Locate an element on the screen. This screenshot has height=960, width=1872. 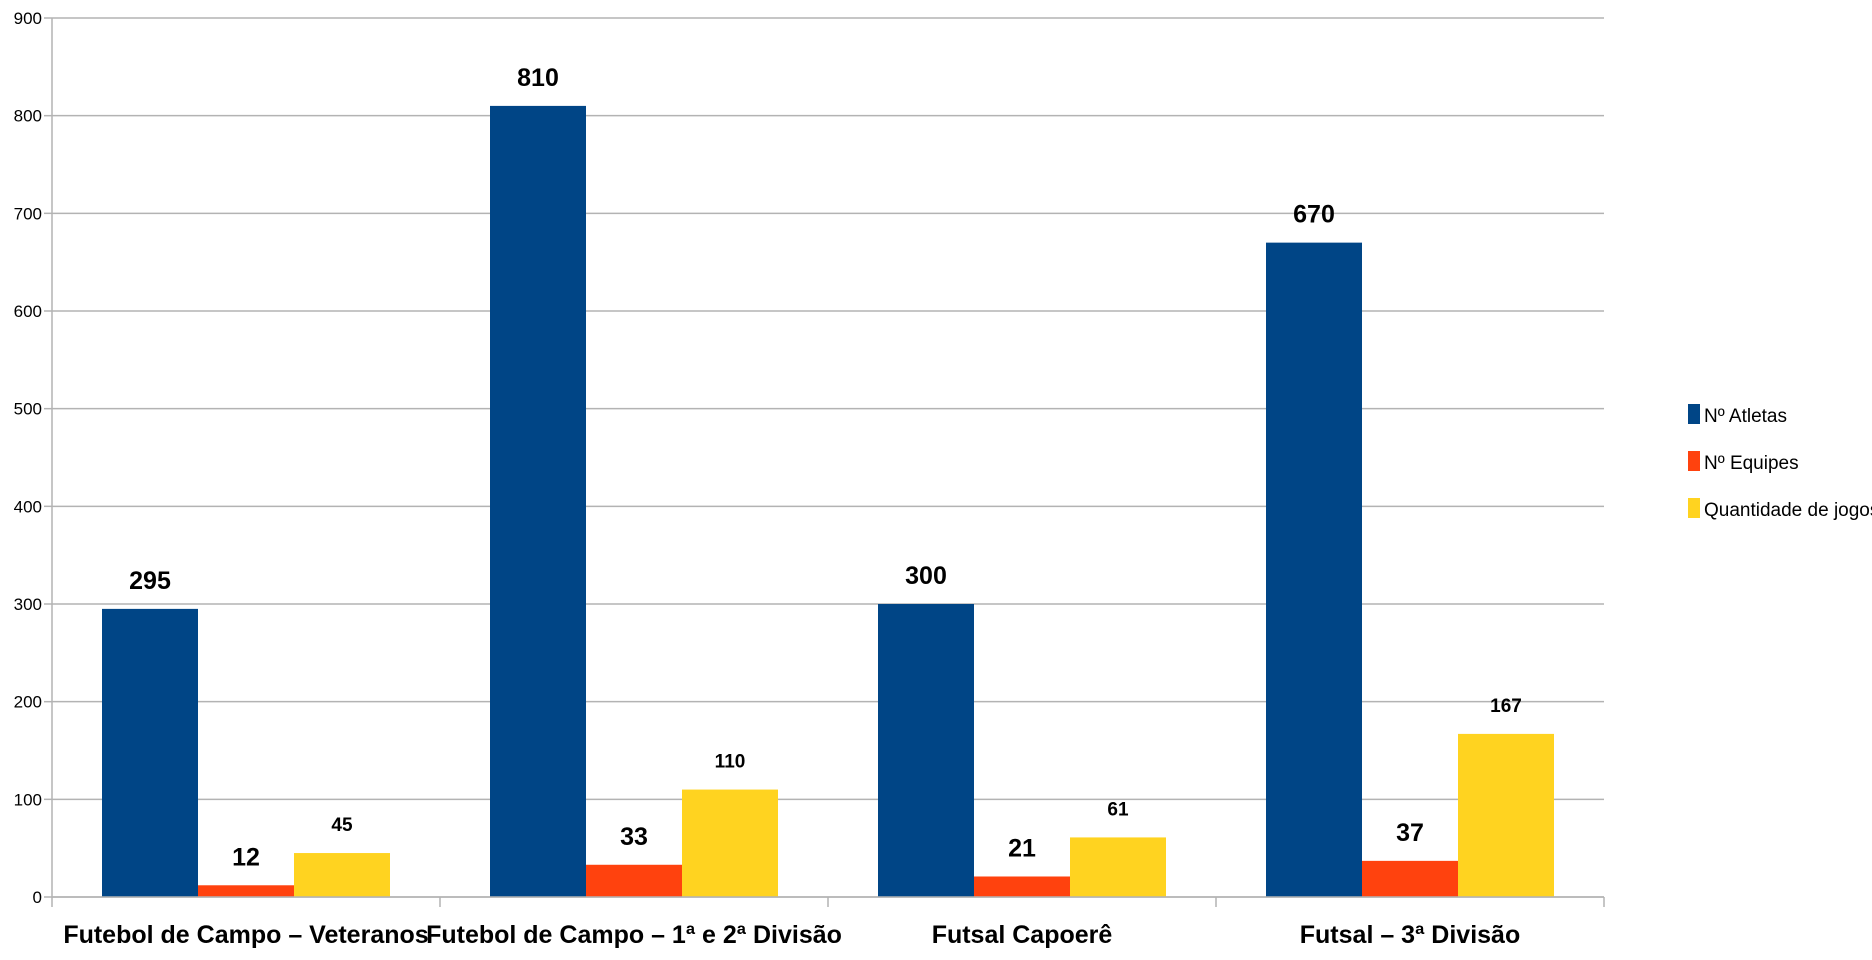
data-label: 167 is located at coordinates (1506, 706).